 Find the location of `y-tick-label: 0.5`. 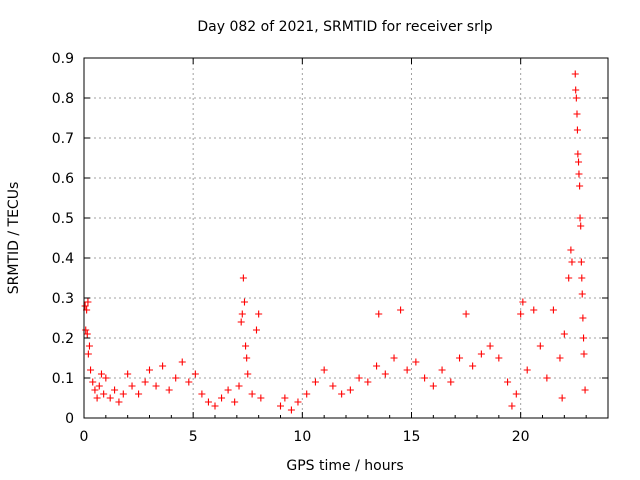

y-tick-label: 0.5 is located at coordinates (63, 219).